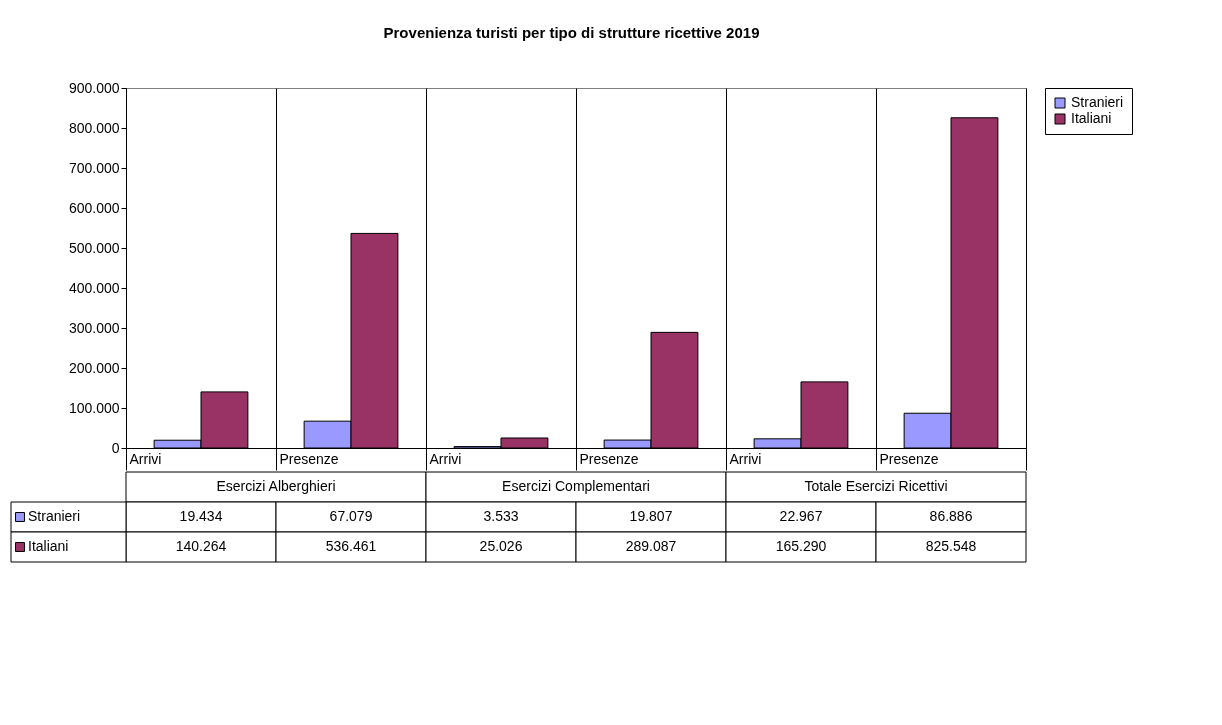 Image resolution: width=1222 pixels, height=725 pixels. What do you see at coordinates (651, 546) in the screenshot?
I see `data-label: 289.087` at bounding box center [651, 546].